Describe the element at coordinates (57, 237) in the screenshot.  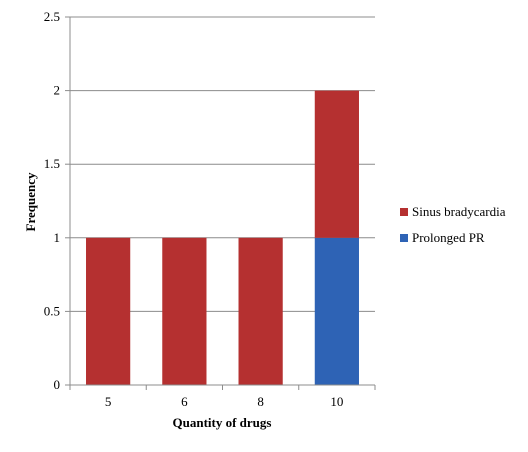
I see `y-tick-label: 1` at that location.